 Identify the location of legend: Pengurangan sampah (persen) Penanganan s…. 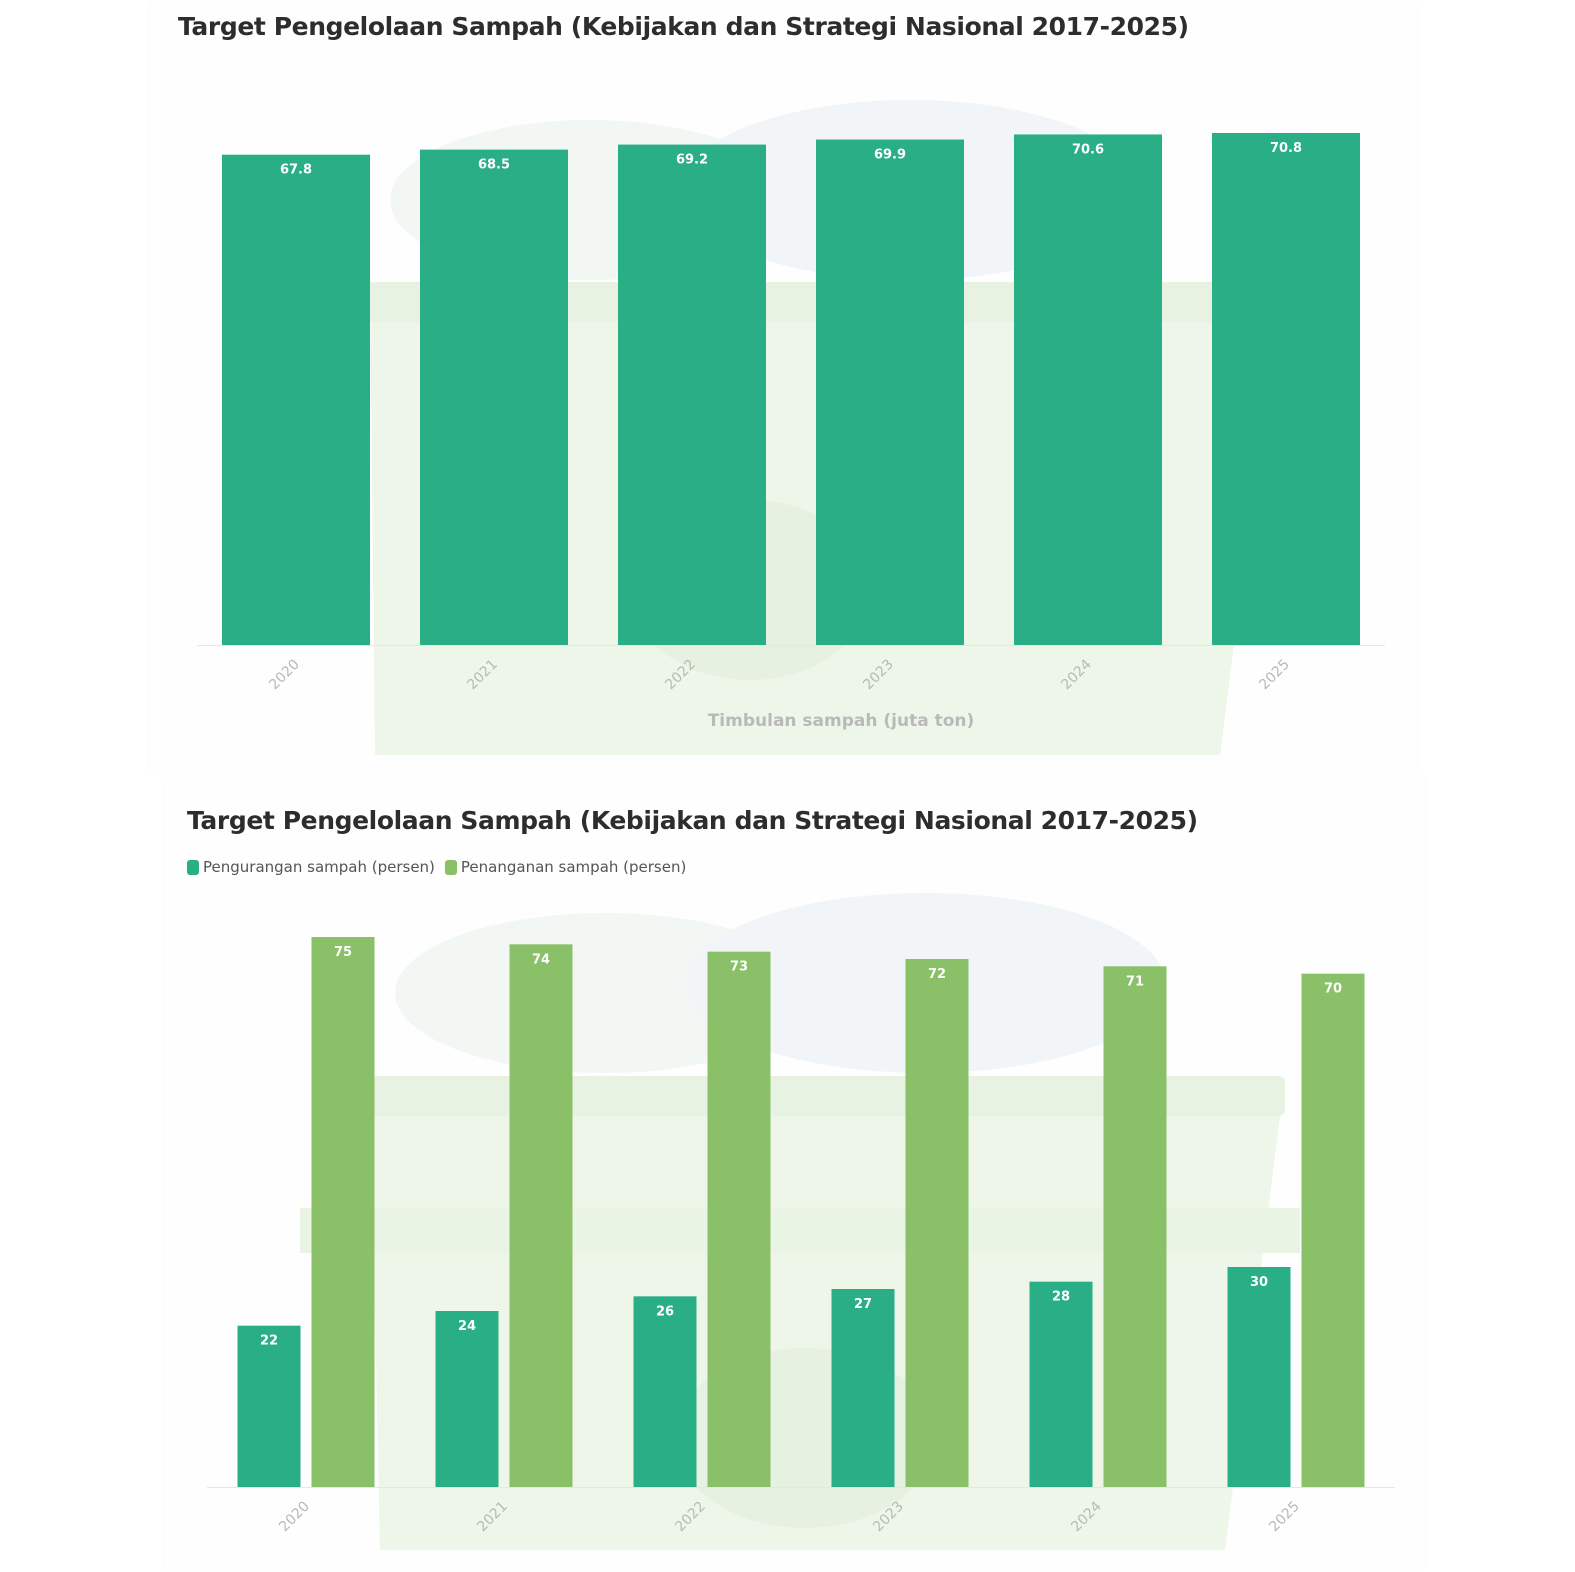
(441, 867).